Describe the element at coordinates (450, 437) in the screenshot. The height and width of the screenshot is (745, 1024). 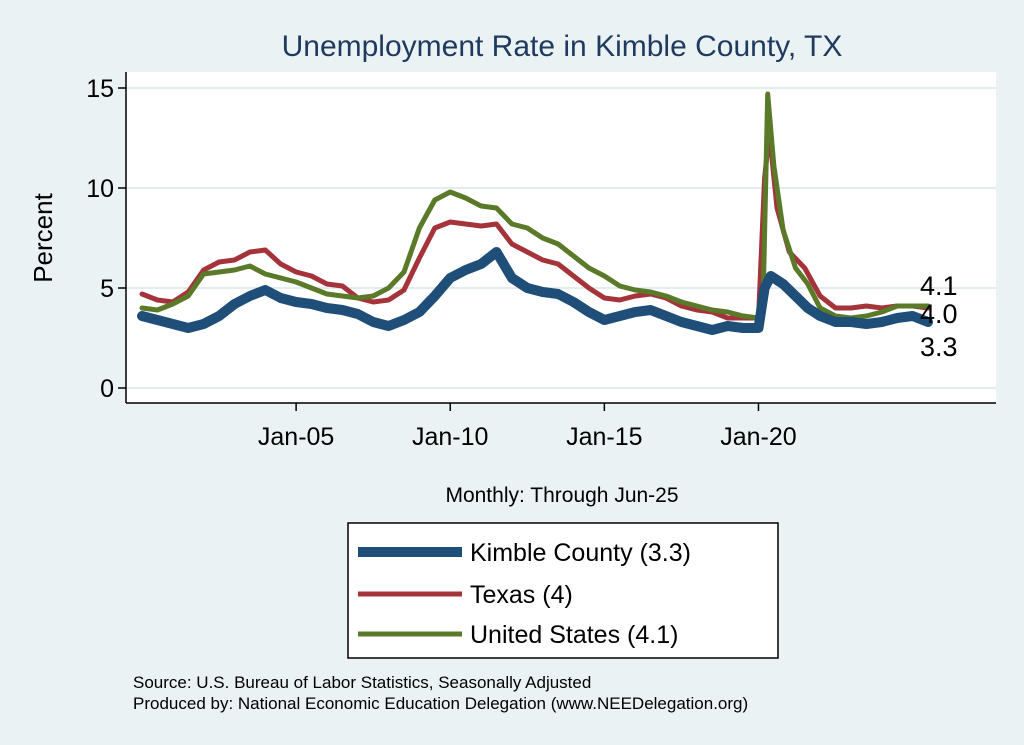
I see `x-tick-label: Jan-10` at that location.